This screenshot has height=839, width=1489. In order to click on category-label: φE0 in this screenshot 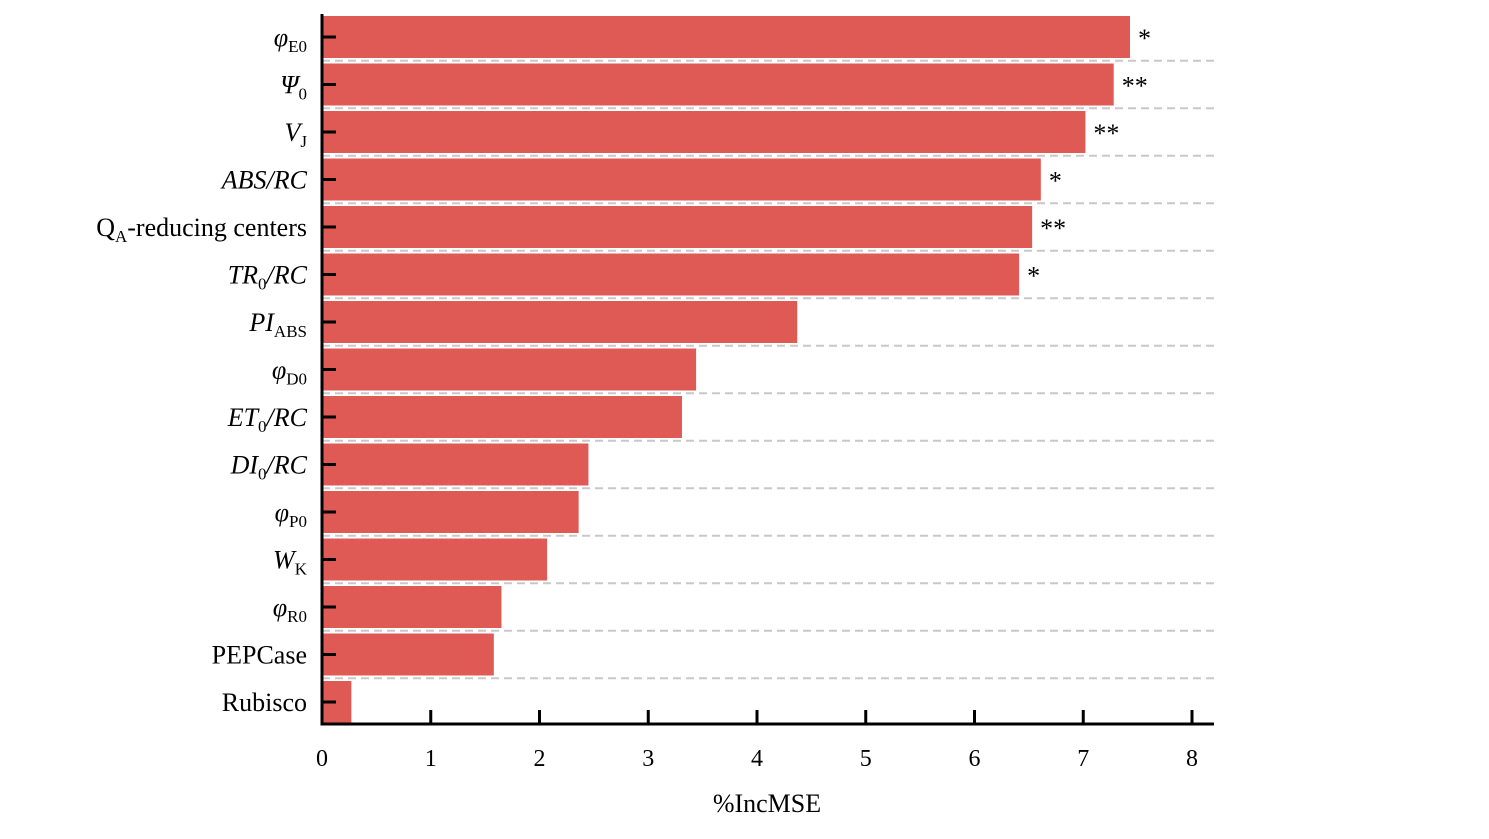, I will do `click(290, 39)`.